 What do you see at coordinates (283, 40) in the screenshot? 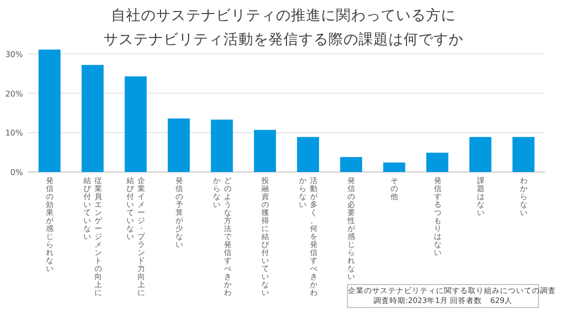
I see `chart-subtitle: サステナビリティ活動を発信する際の課題は何ですか` at bounding box center [283, 40].